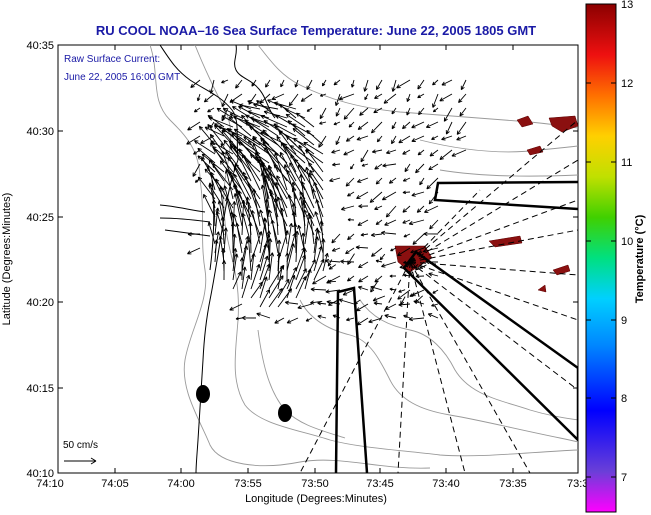 Image resolution: width=651 pixels, height=515 pixels. Describe the element at coordinates (40, 474) in the screenshot. I see `y-tick-label: 40:10` at that location.